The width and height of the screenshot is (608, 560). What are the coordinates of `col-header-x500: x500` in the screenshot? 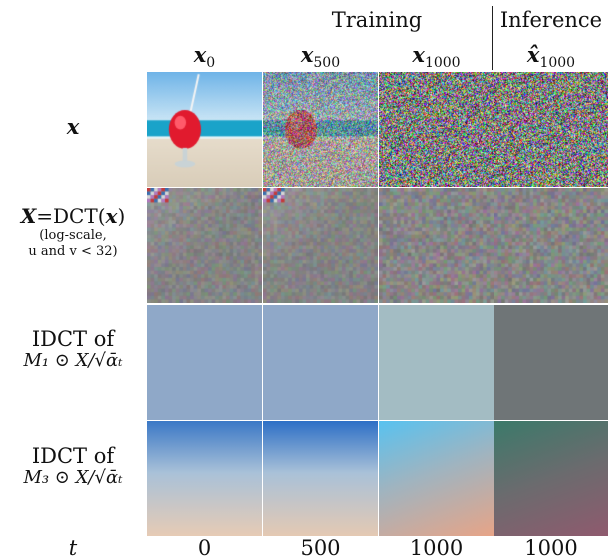 It's located at (320, 57).